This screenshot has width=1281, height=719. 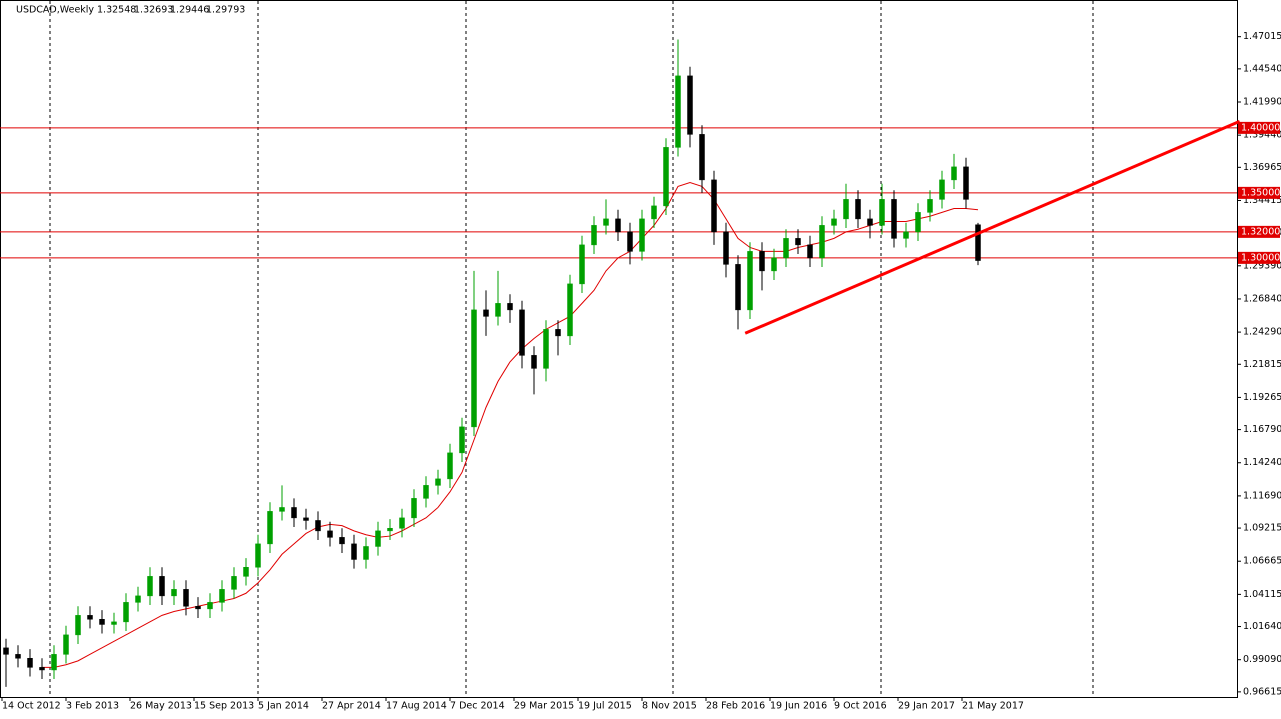 I want to click on y-tick-label: 1.16790, so click(x=1262, y=429).